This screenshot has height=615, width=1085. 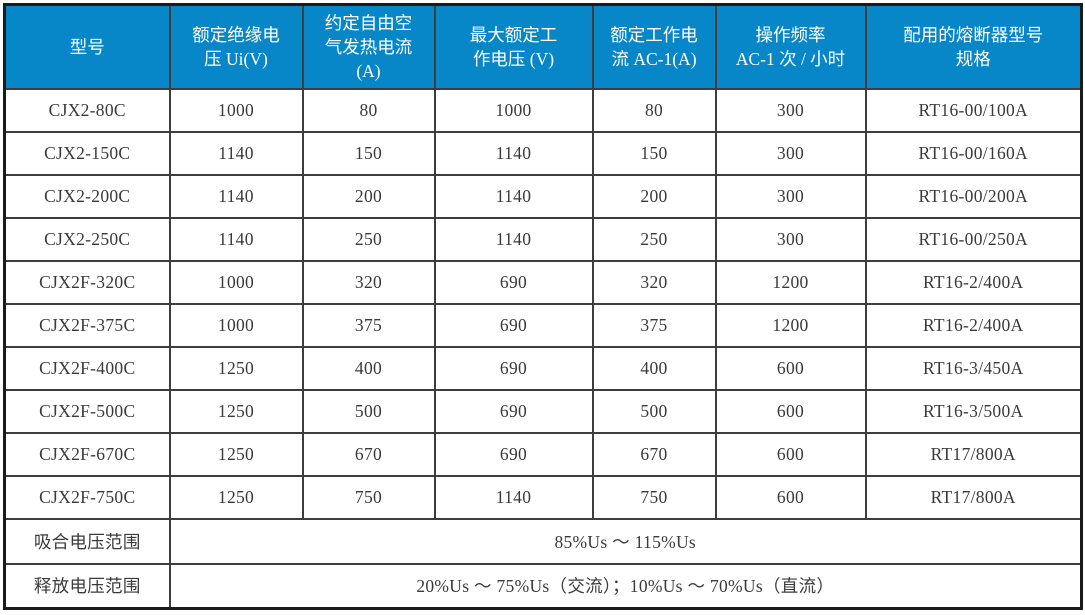 I want to click on cell-model: CJX2-200C, so click(x=87, y=196).